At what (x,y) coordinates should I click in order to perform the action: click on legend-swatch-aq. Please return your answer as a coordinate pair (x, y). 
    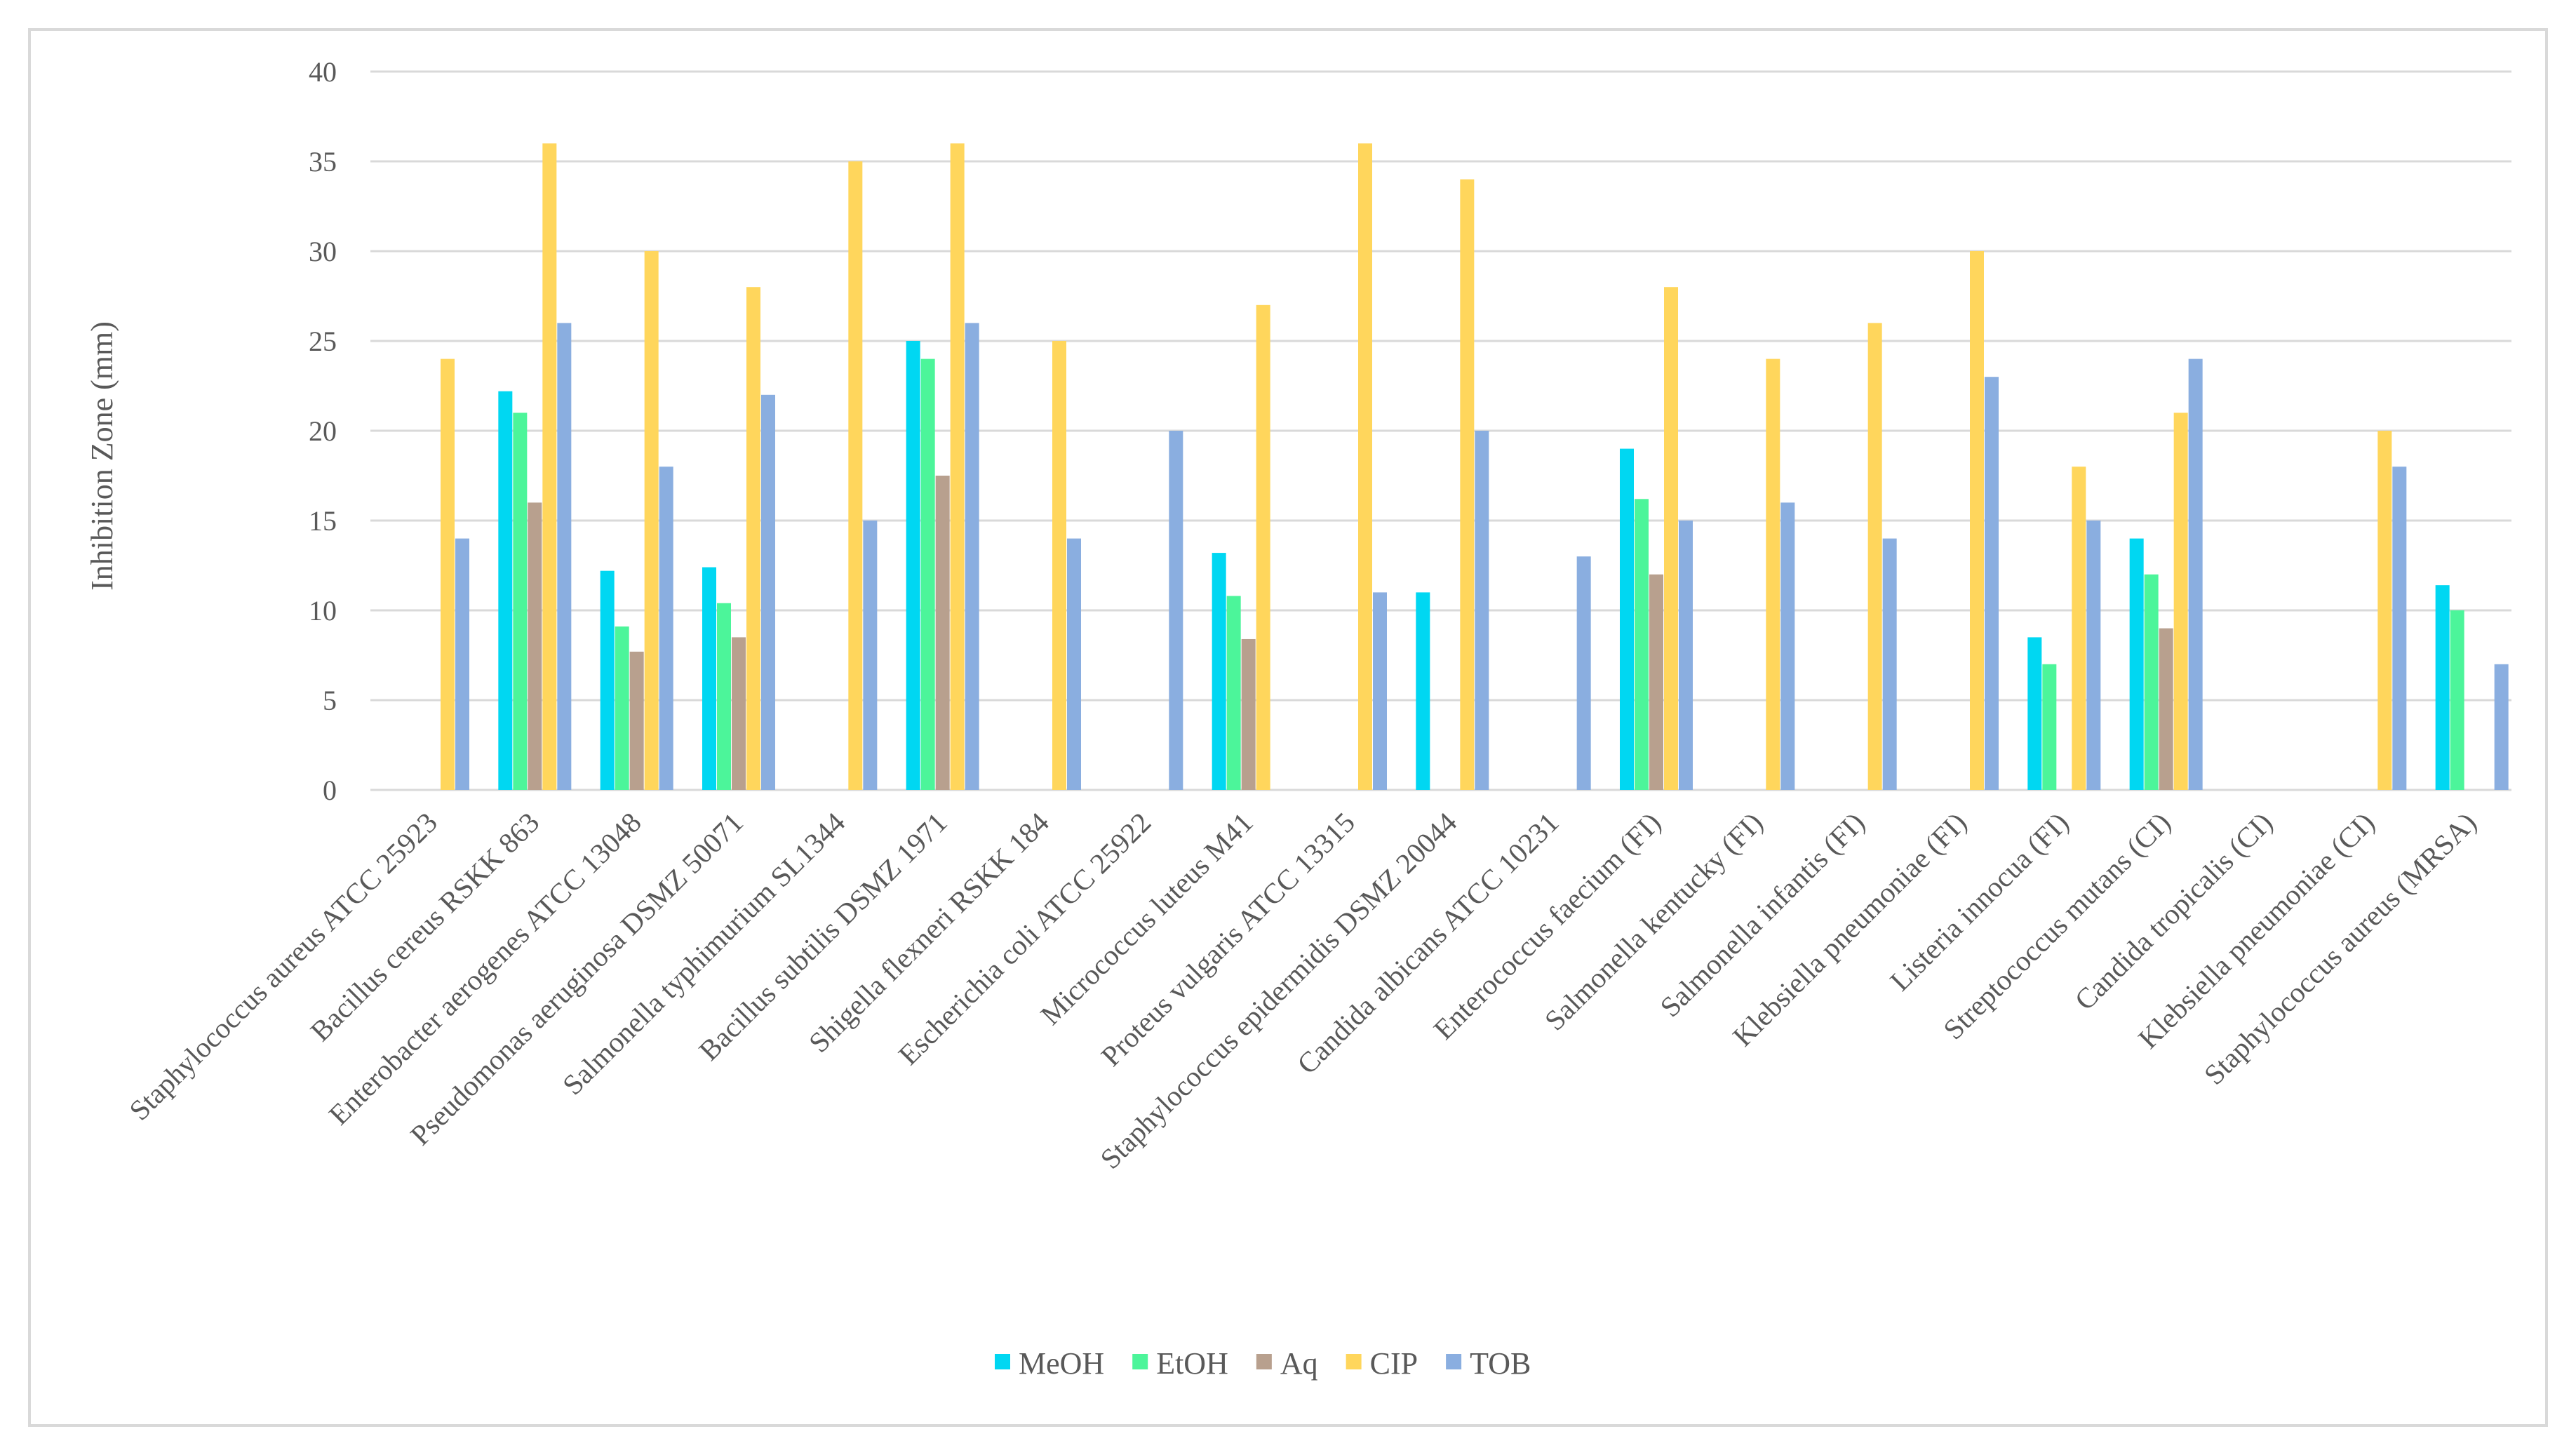
    Looking at the image, I should click on (1264, 1361).